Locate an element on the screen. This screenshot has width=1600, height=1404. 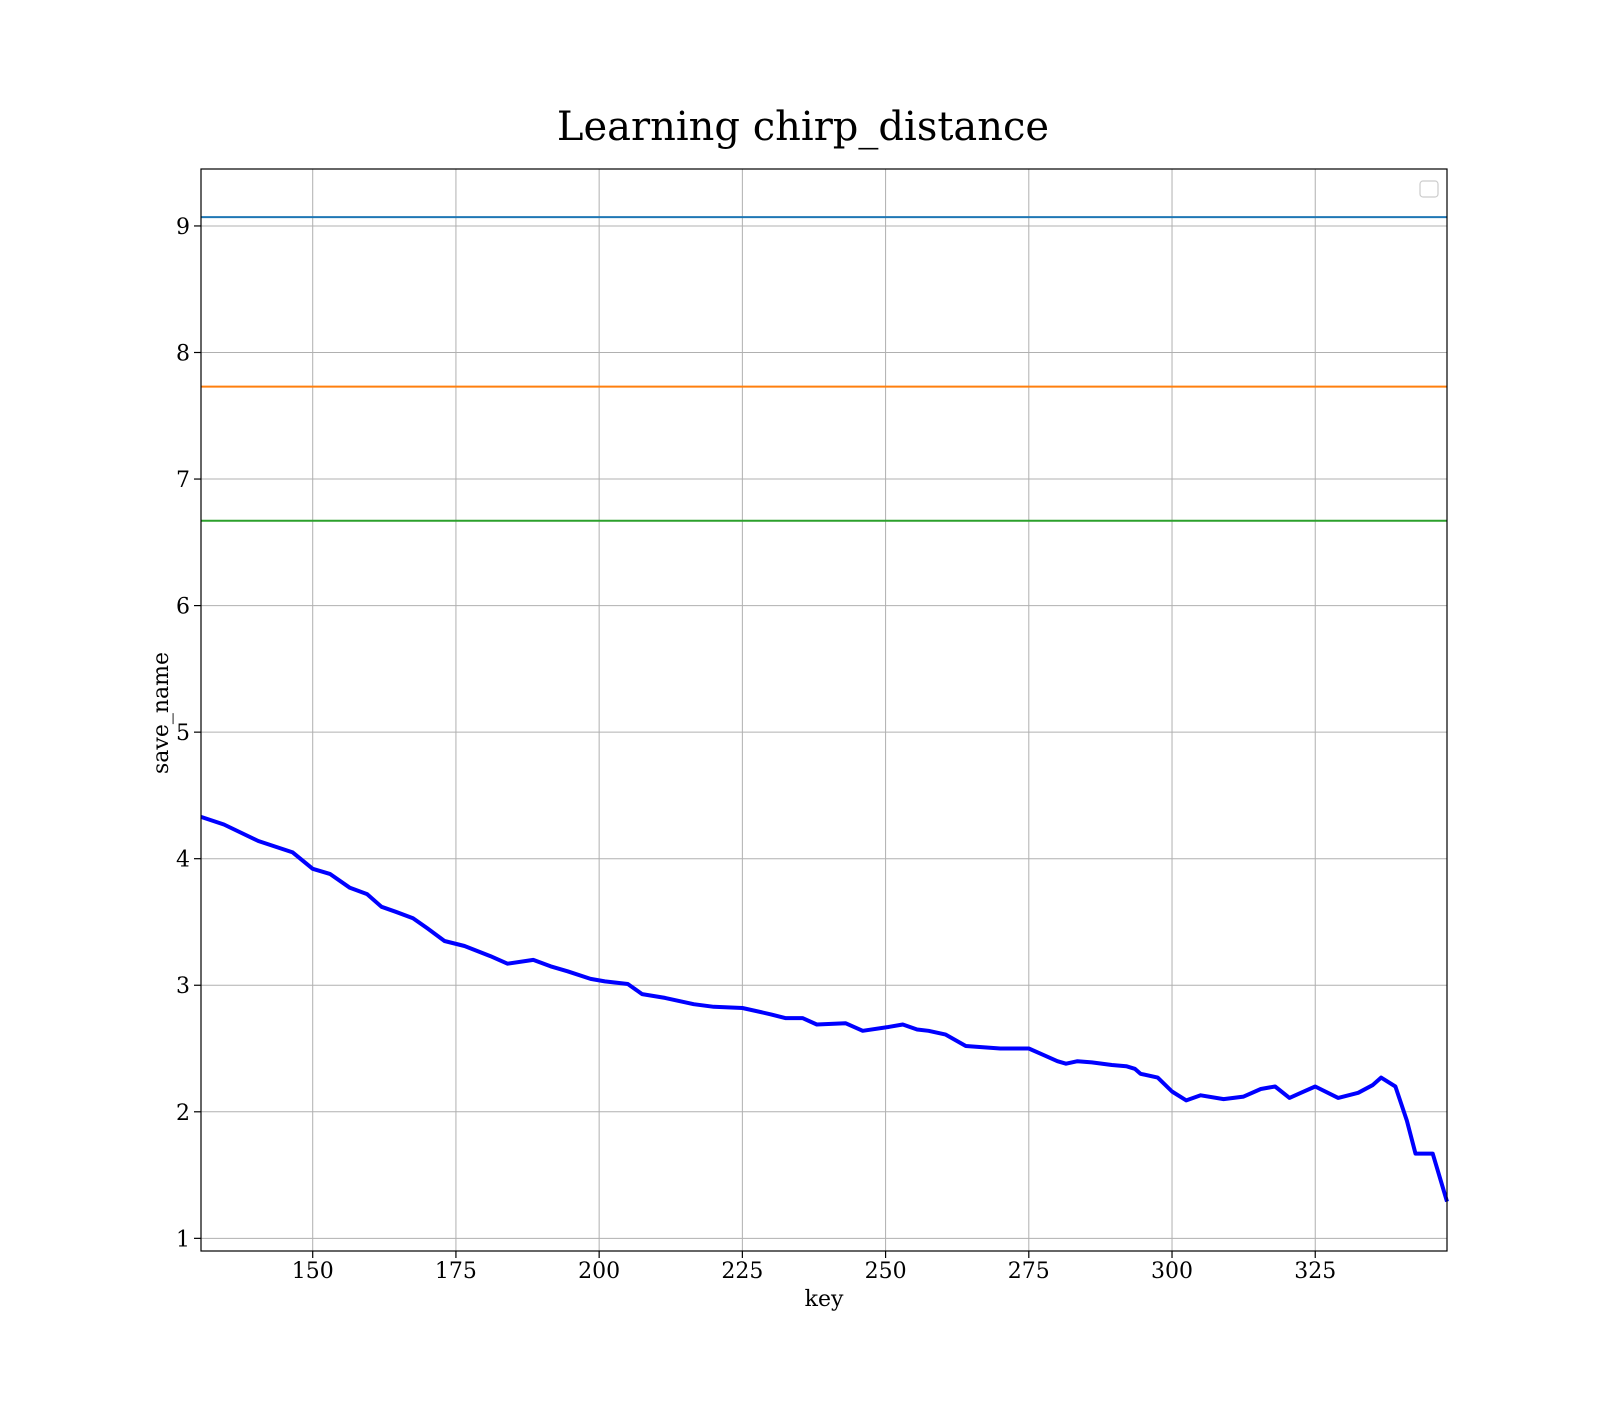
y-tick-label: 4 is located at coordinates (183, 860).